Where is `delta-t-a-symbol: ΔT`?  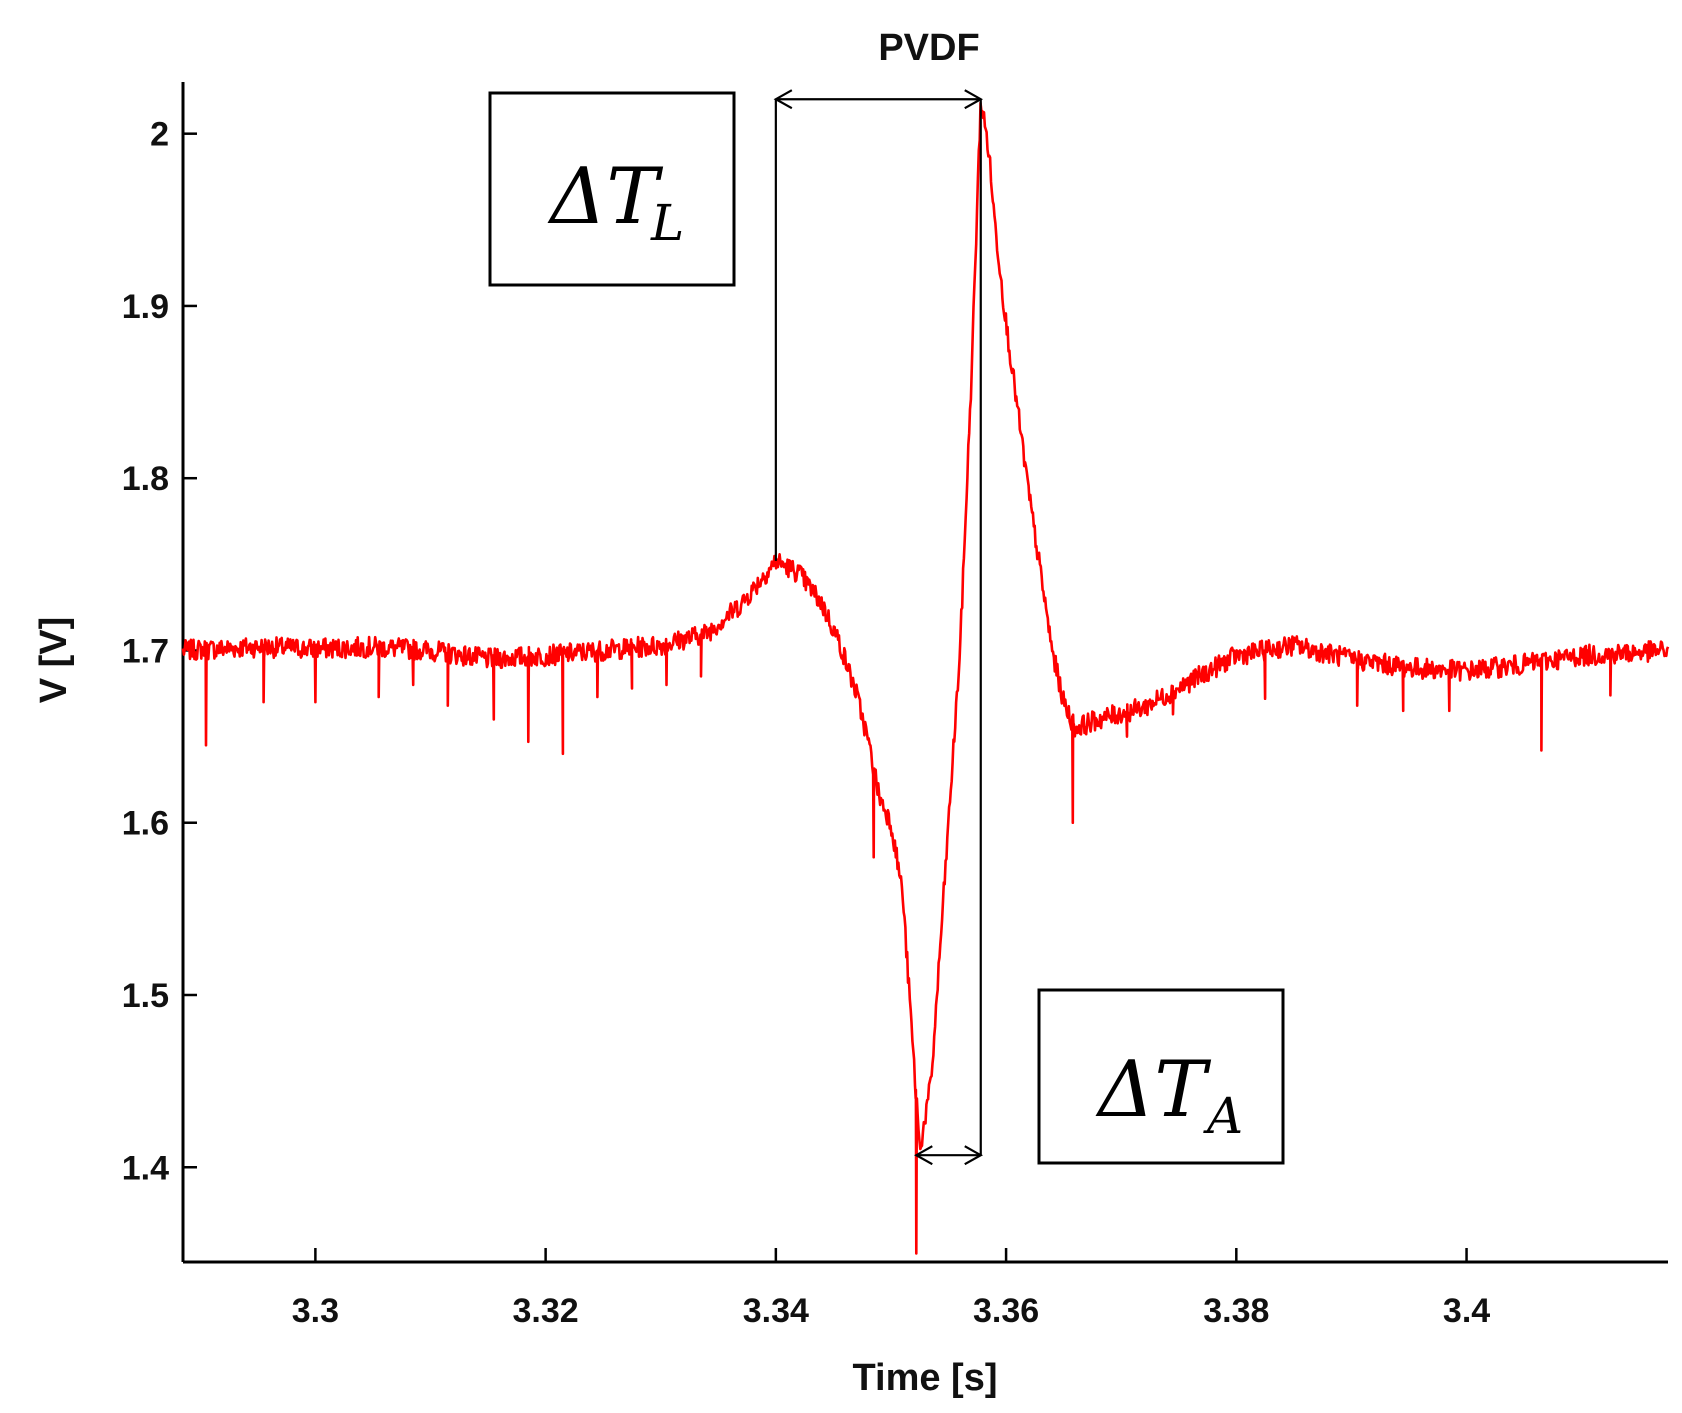
delta-t-a-symbol: ΔT is located at coordinates (1153, 1090).